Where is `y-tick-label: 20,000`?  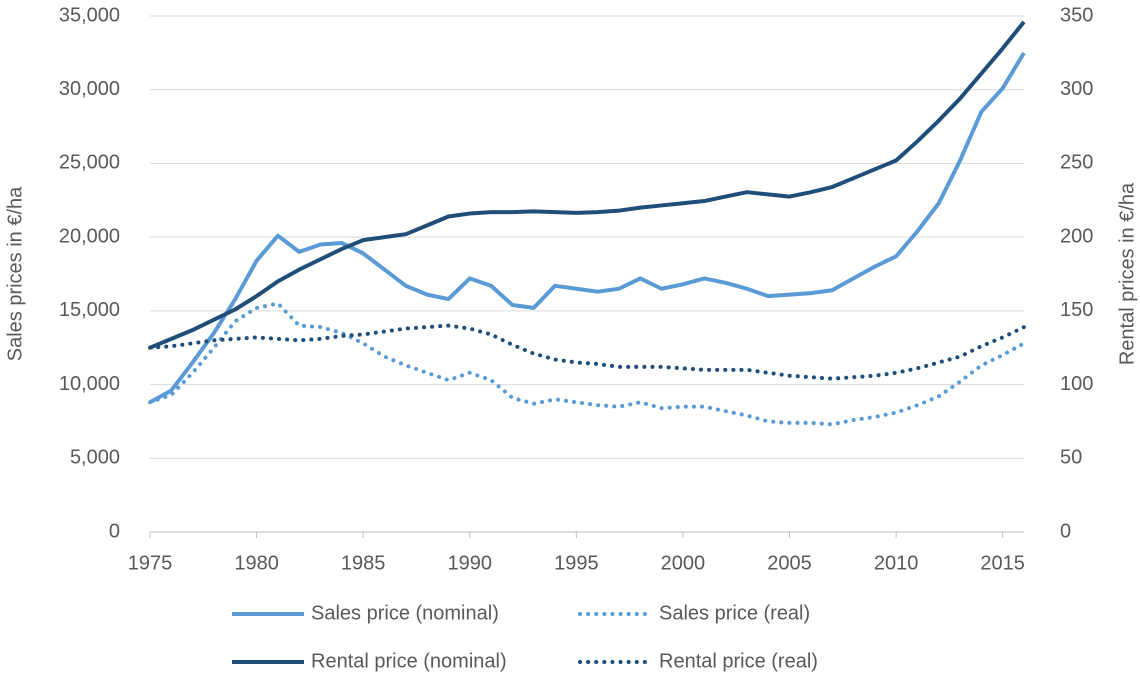
y-tick-label: 20,000 is located at coordinates (89, 236).